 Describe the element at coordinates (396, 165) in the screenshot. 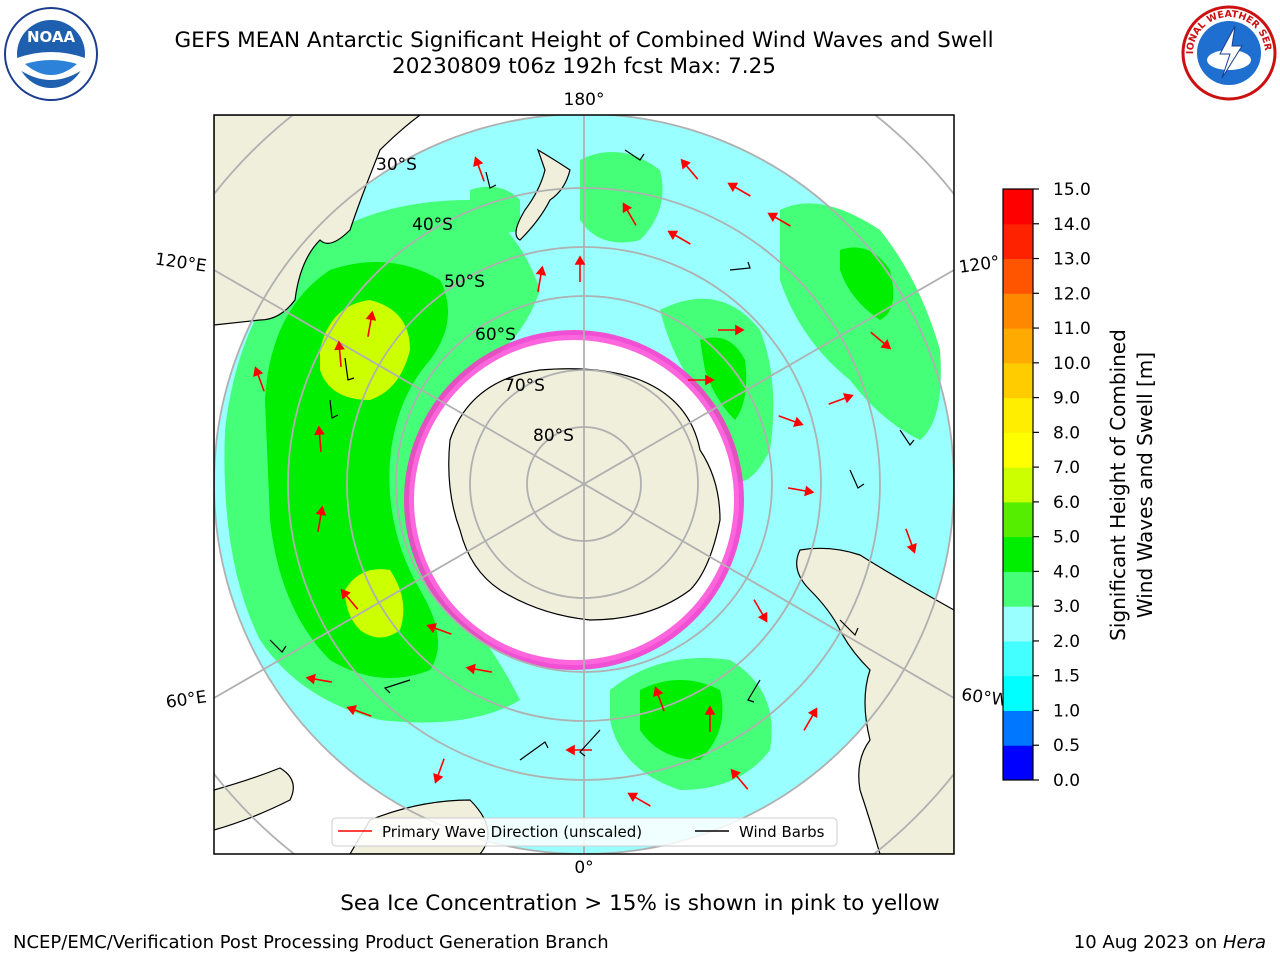

I see `lat-label-30s: 30°S` at that location.